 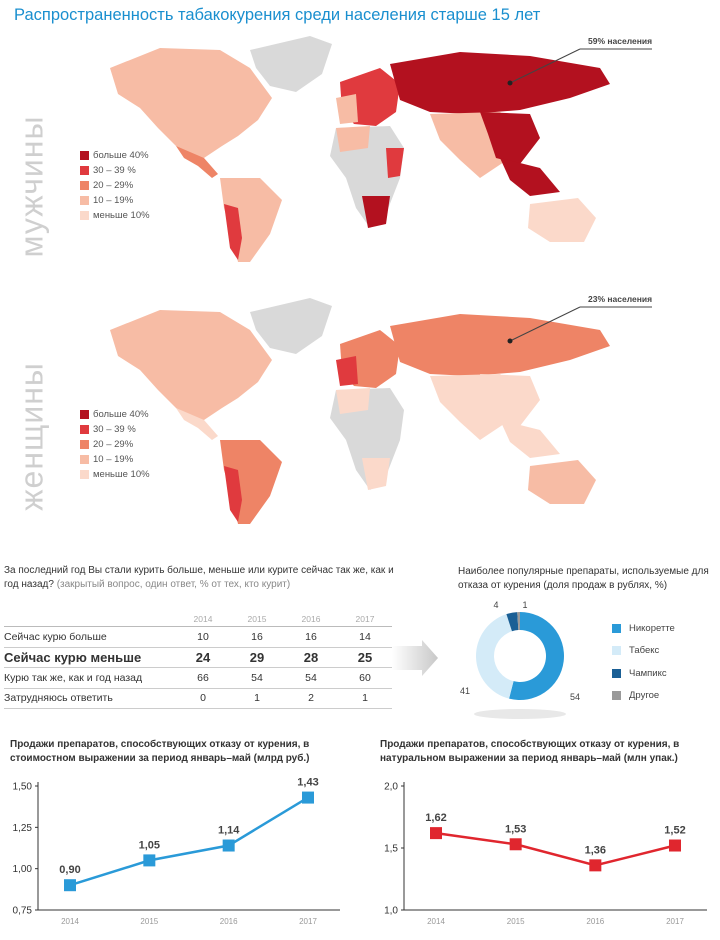 What do you see at coordinates (23, 787) in the screenshot?
I see `y-tick-label: 1,50` at bounding box center [23, 787].